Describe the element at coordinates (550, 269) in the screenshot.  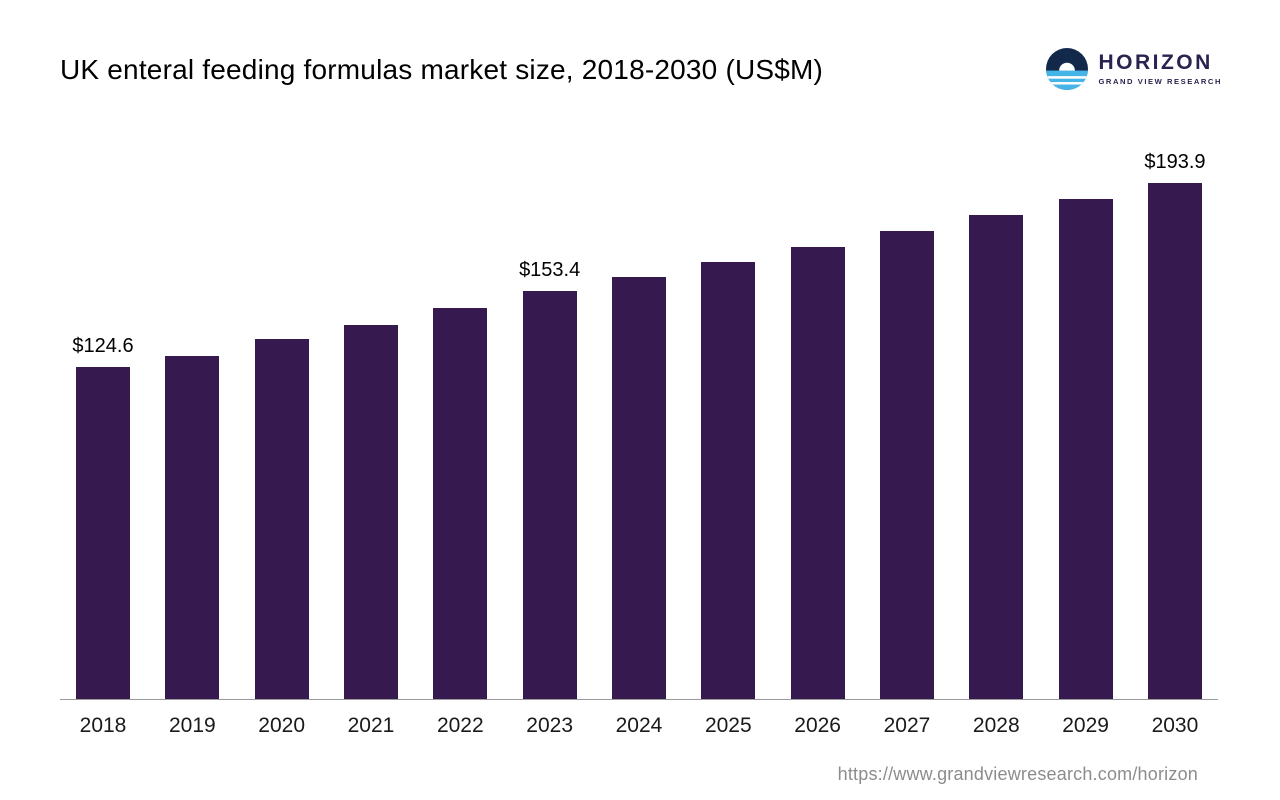
I see `bar-value-label-2023: $153.4` at that location.